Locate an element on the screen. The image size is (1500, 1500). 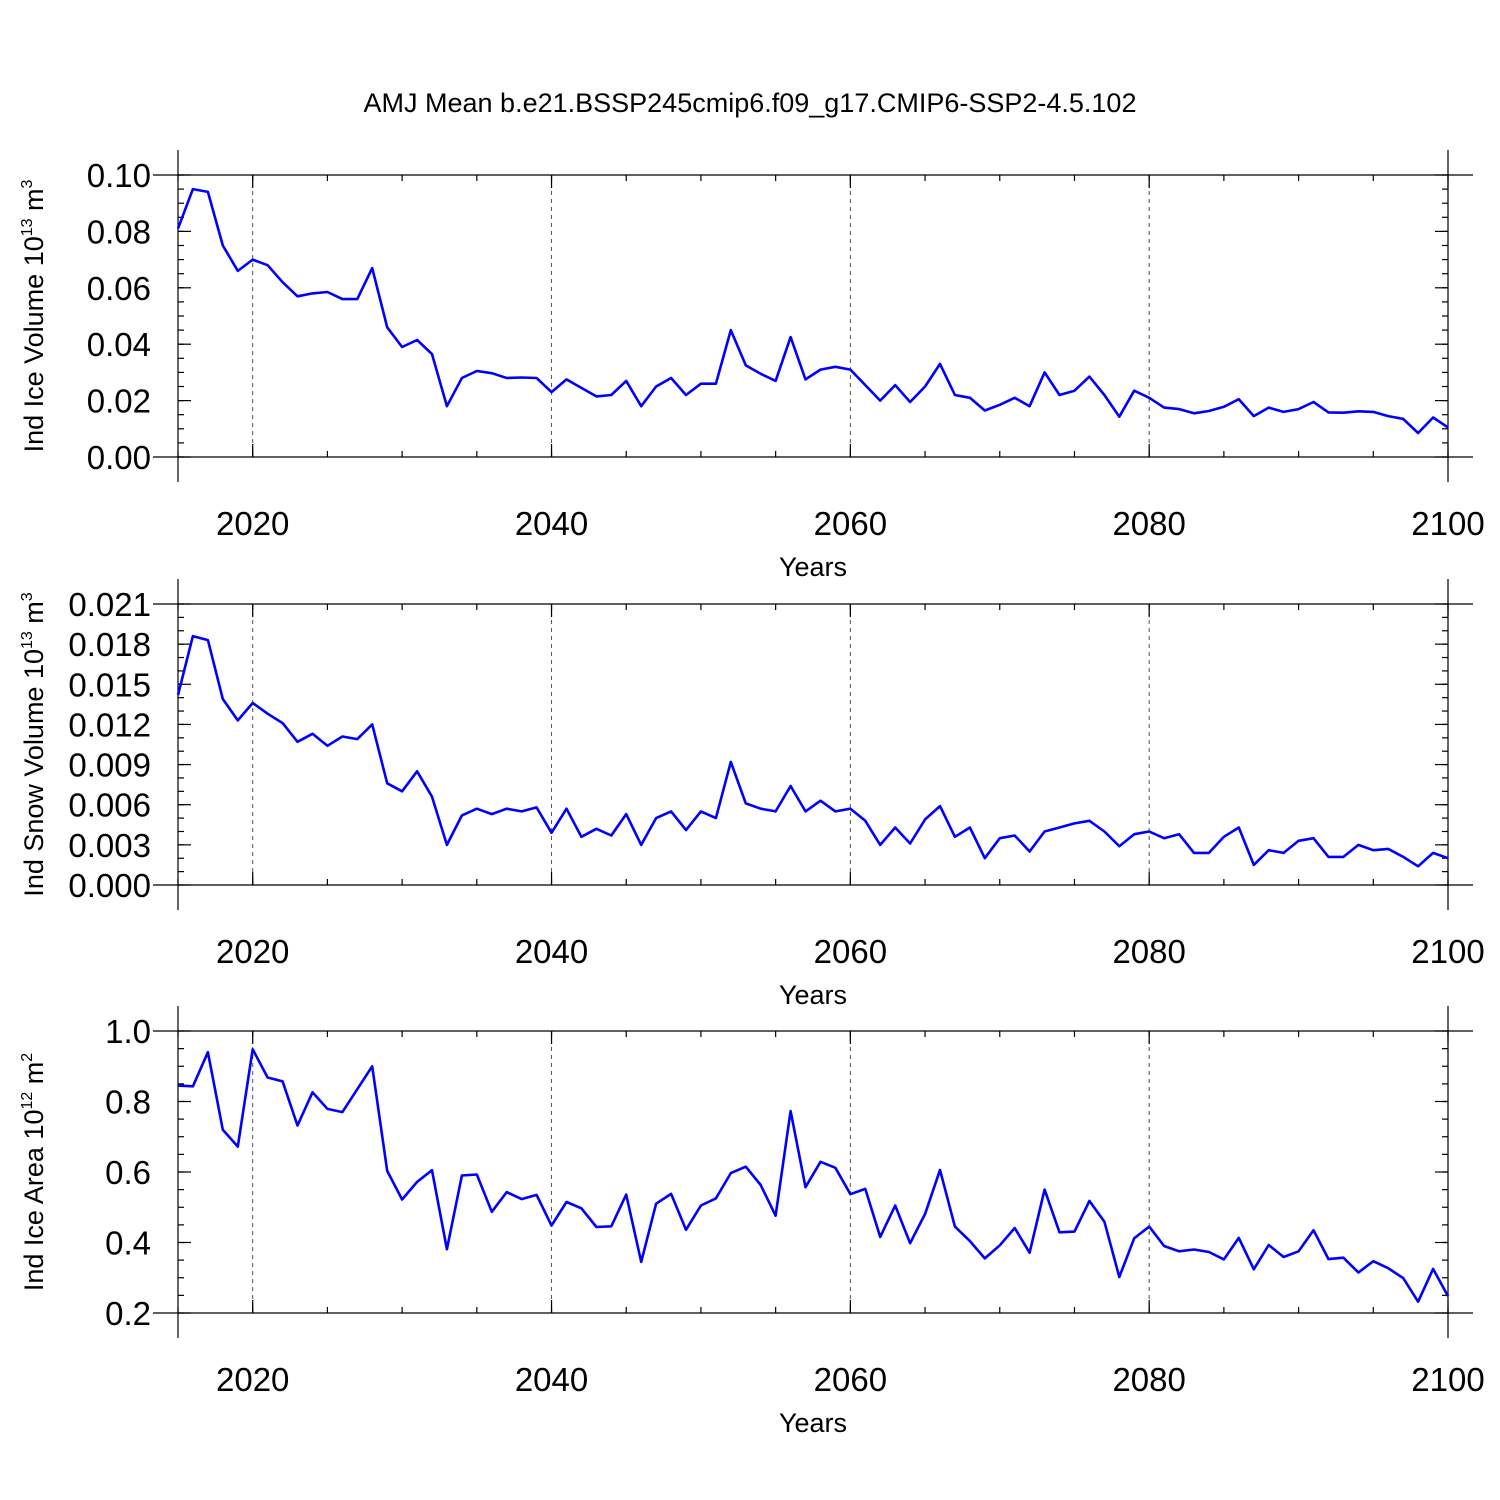
y-tick-label: 0.6 is located at coordinates (128, 1172).